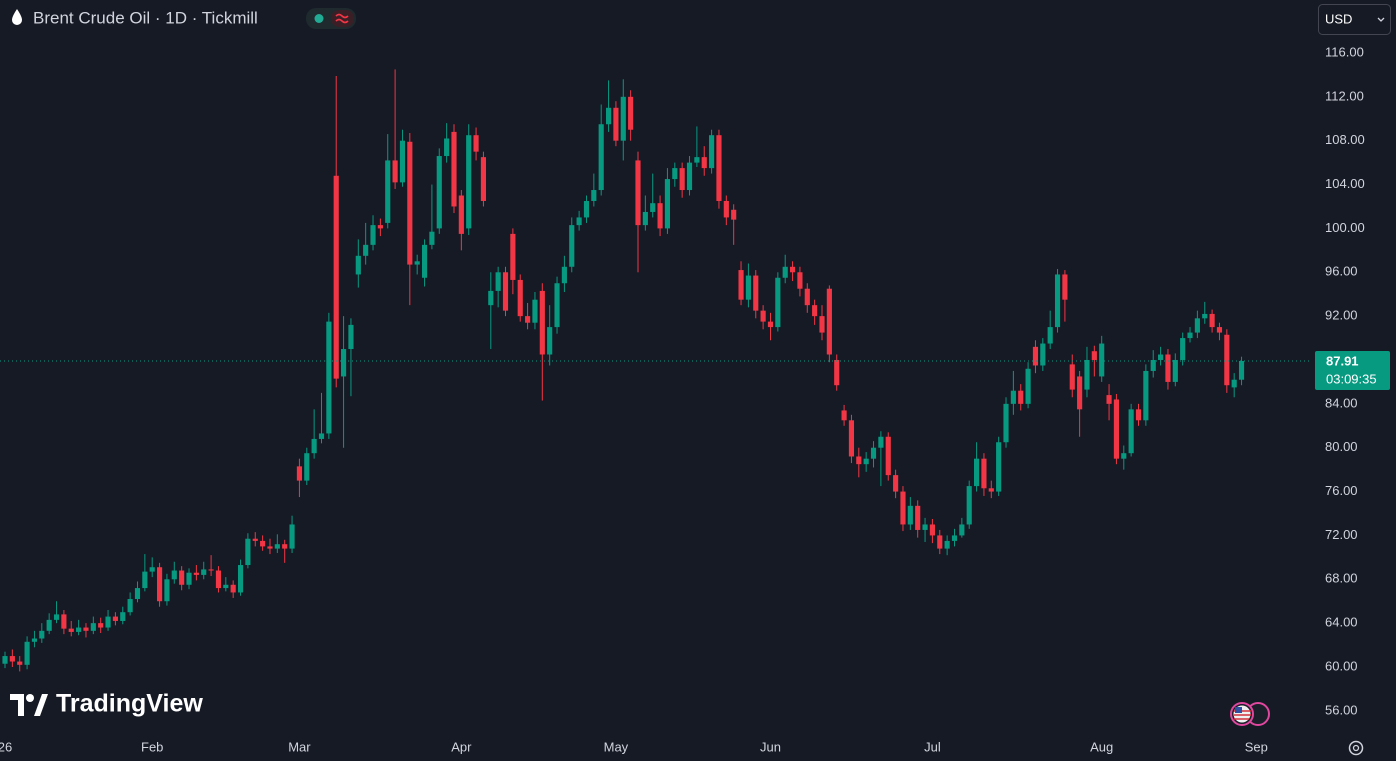 The height and width of the screenshot is (761, 1396). Describe the element at coordinates (1341, 709) in the screenshot. I see `y-tick-label: 56.00` at that location.